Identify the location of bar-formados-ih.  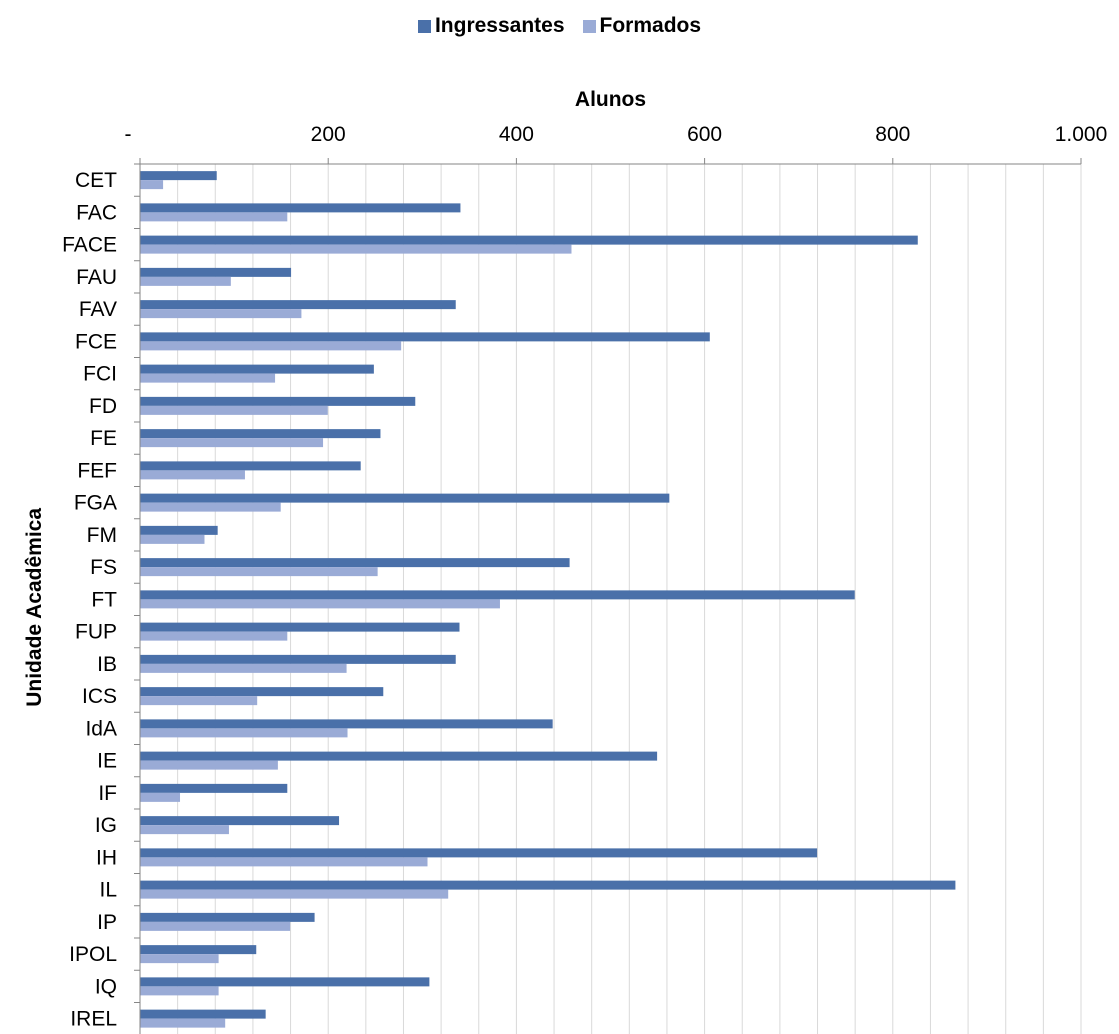
(284, 862).